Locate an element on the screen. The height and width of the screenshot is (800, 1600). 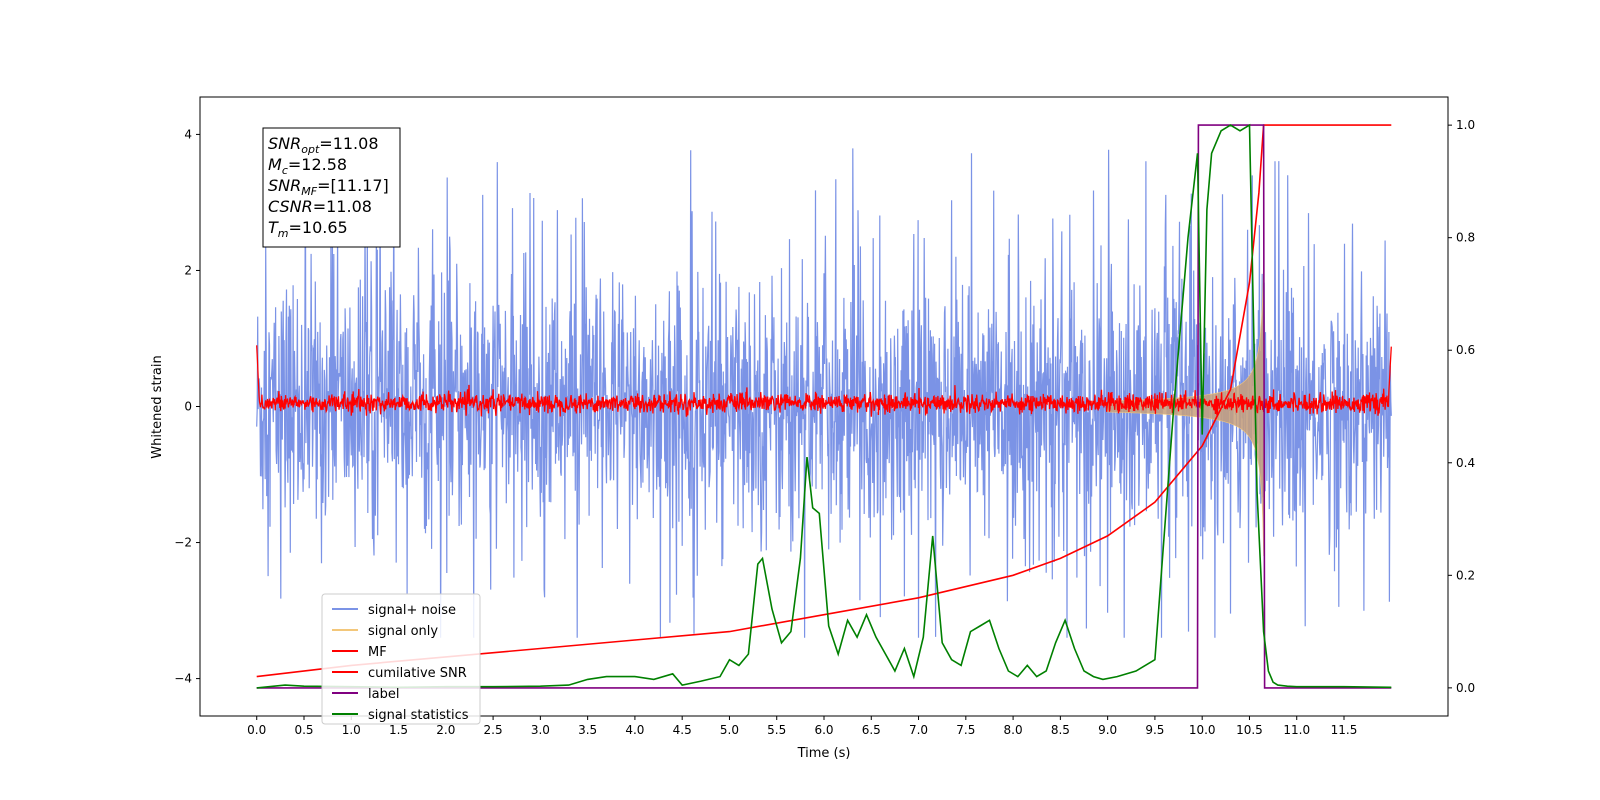
stat-symbol: CSNR is located at coordinates (290, 206).